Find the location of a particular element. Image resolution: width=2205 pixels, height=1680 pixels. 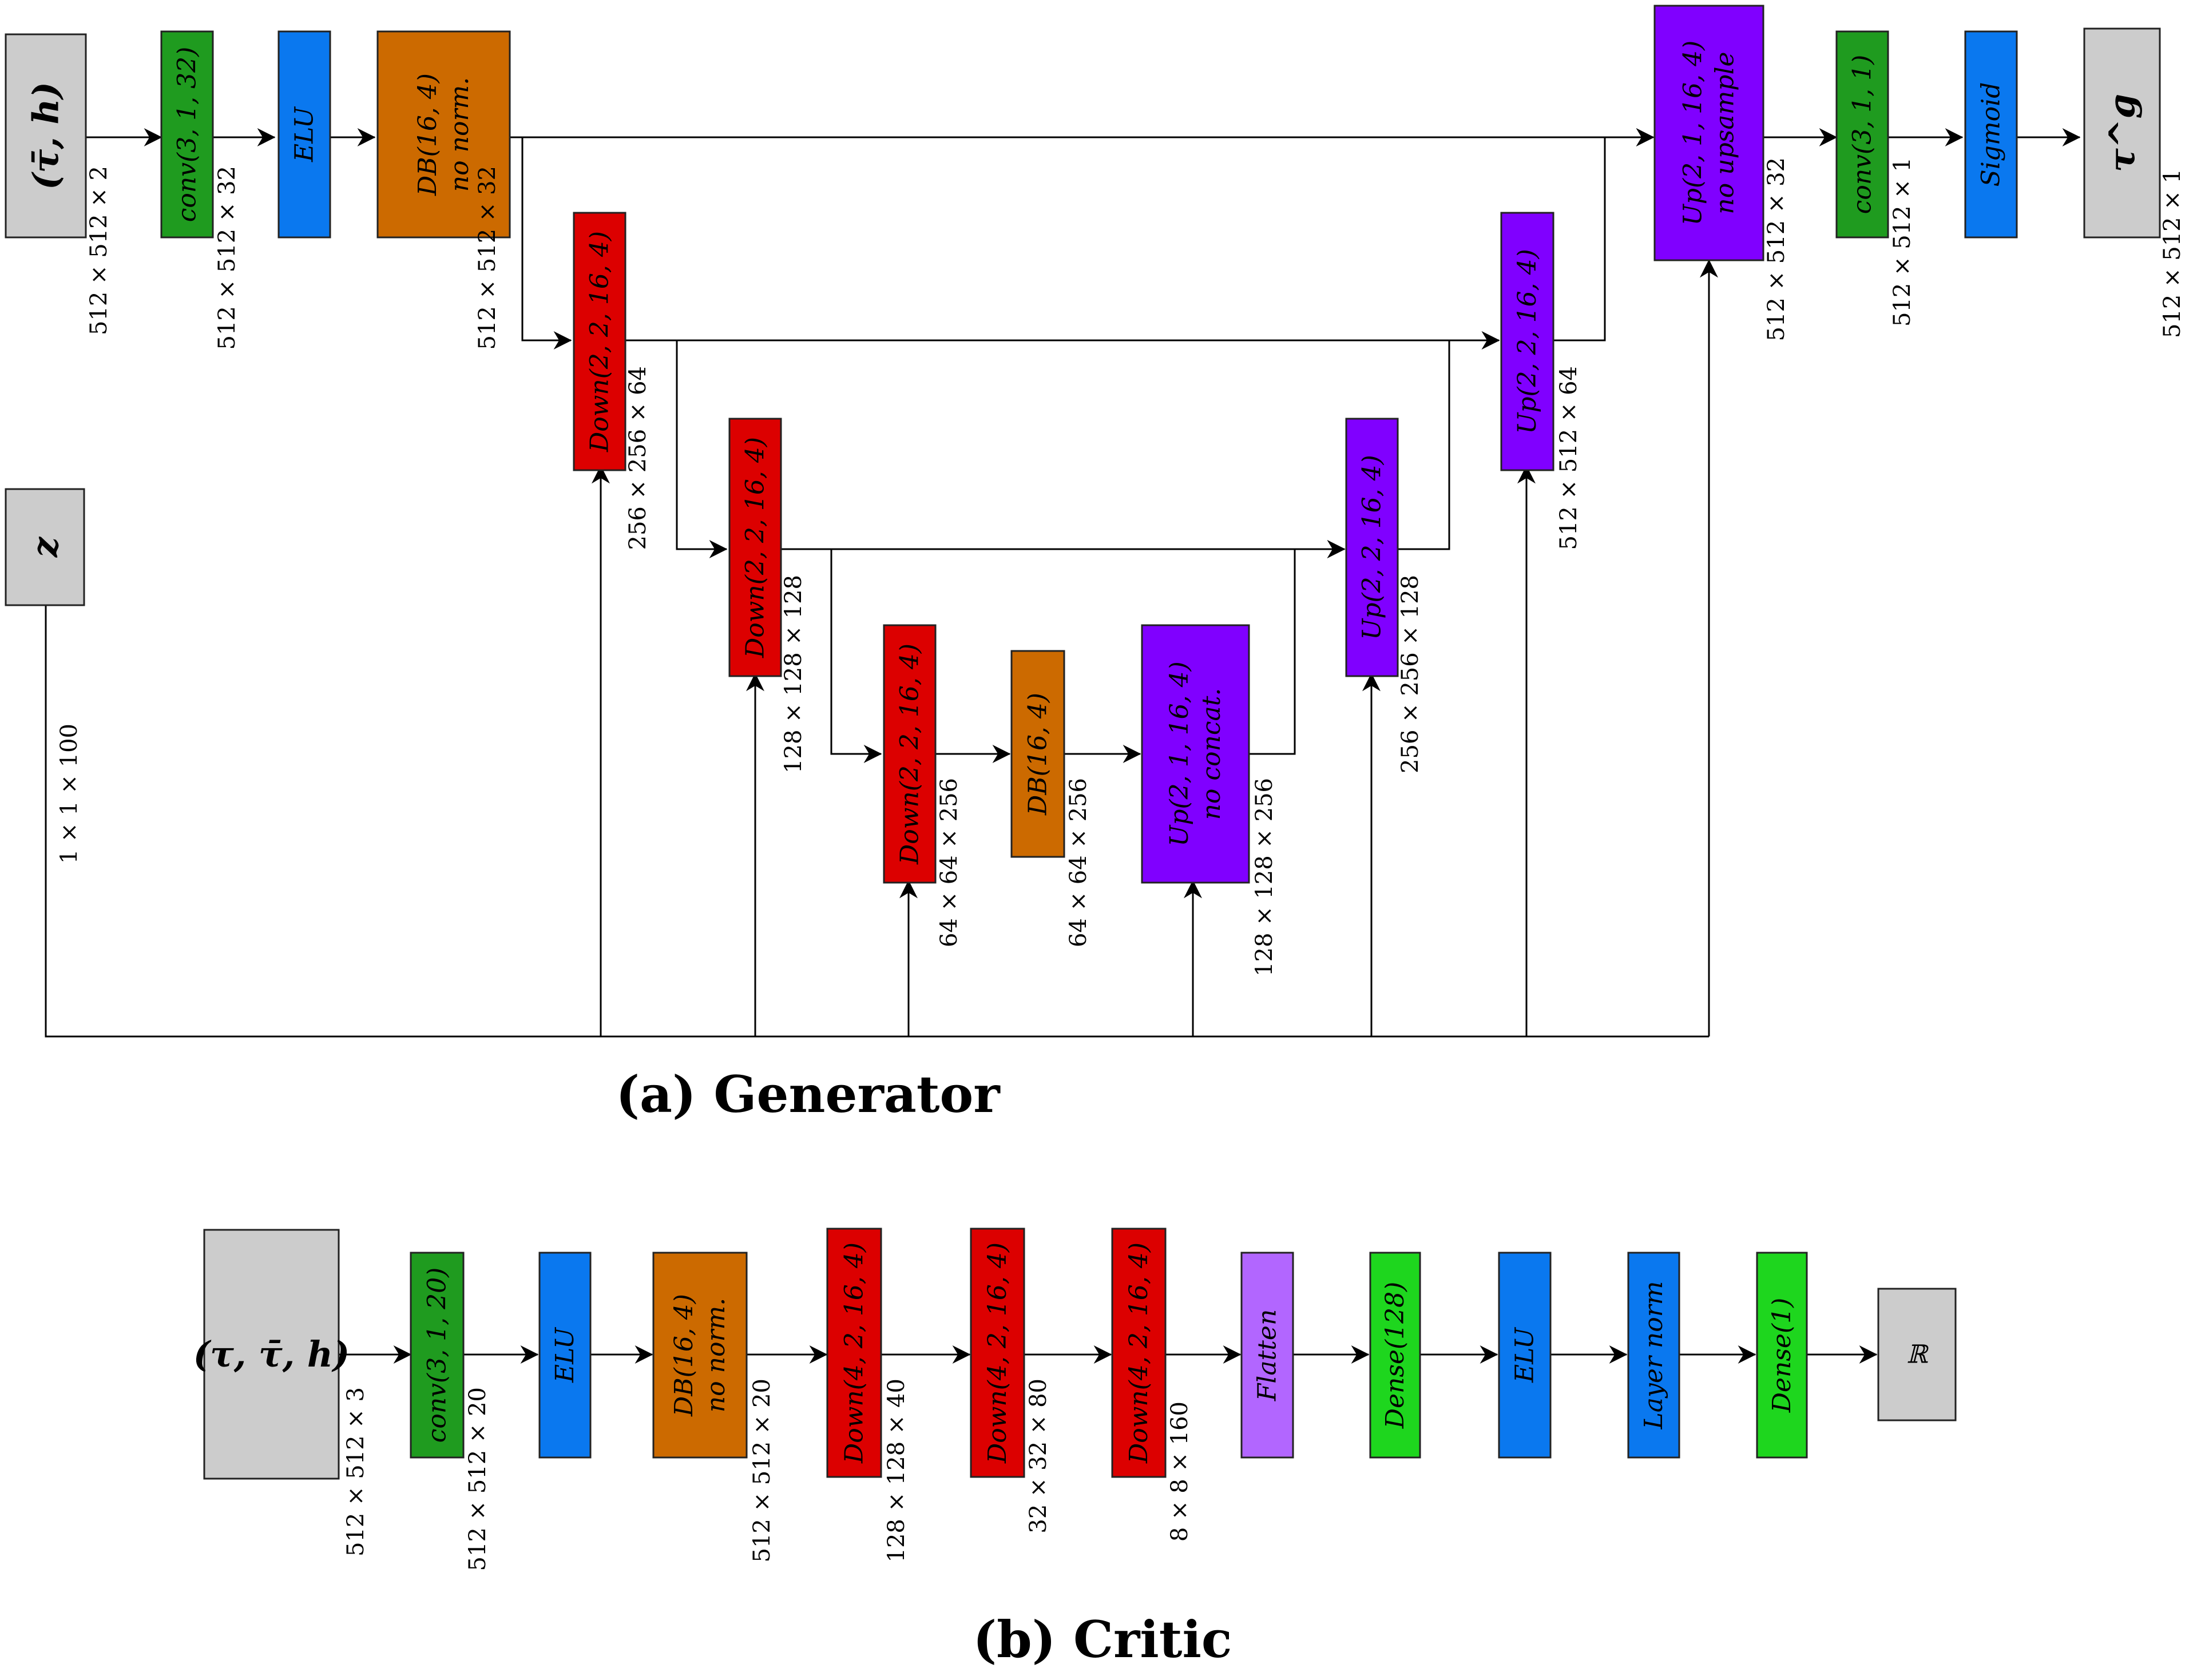

edge-down2-down3 is located at coordinates (856, 656).